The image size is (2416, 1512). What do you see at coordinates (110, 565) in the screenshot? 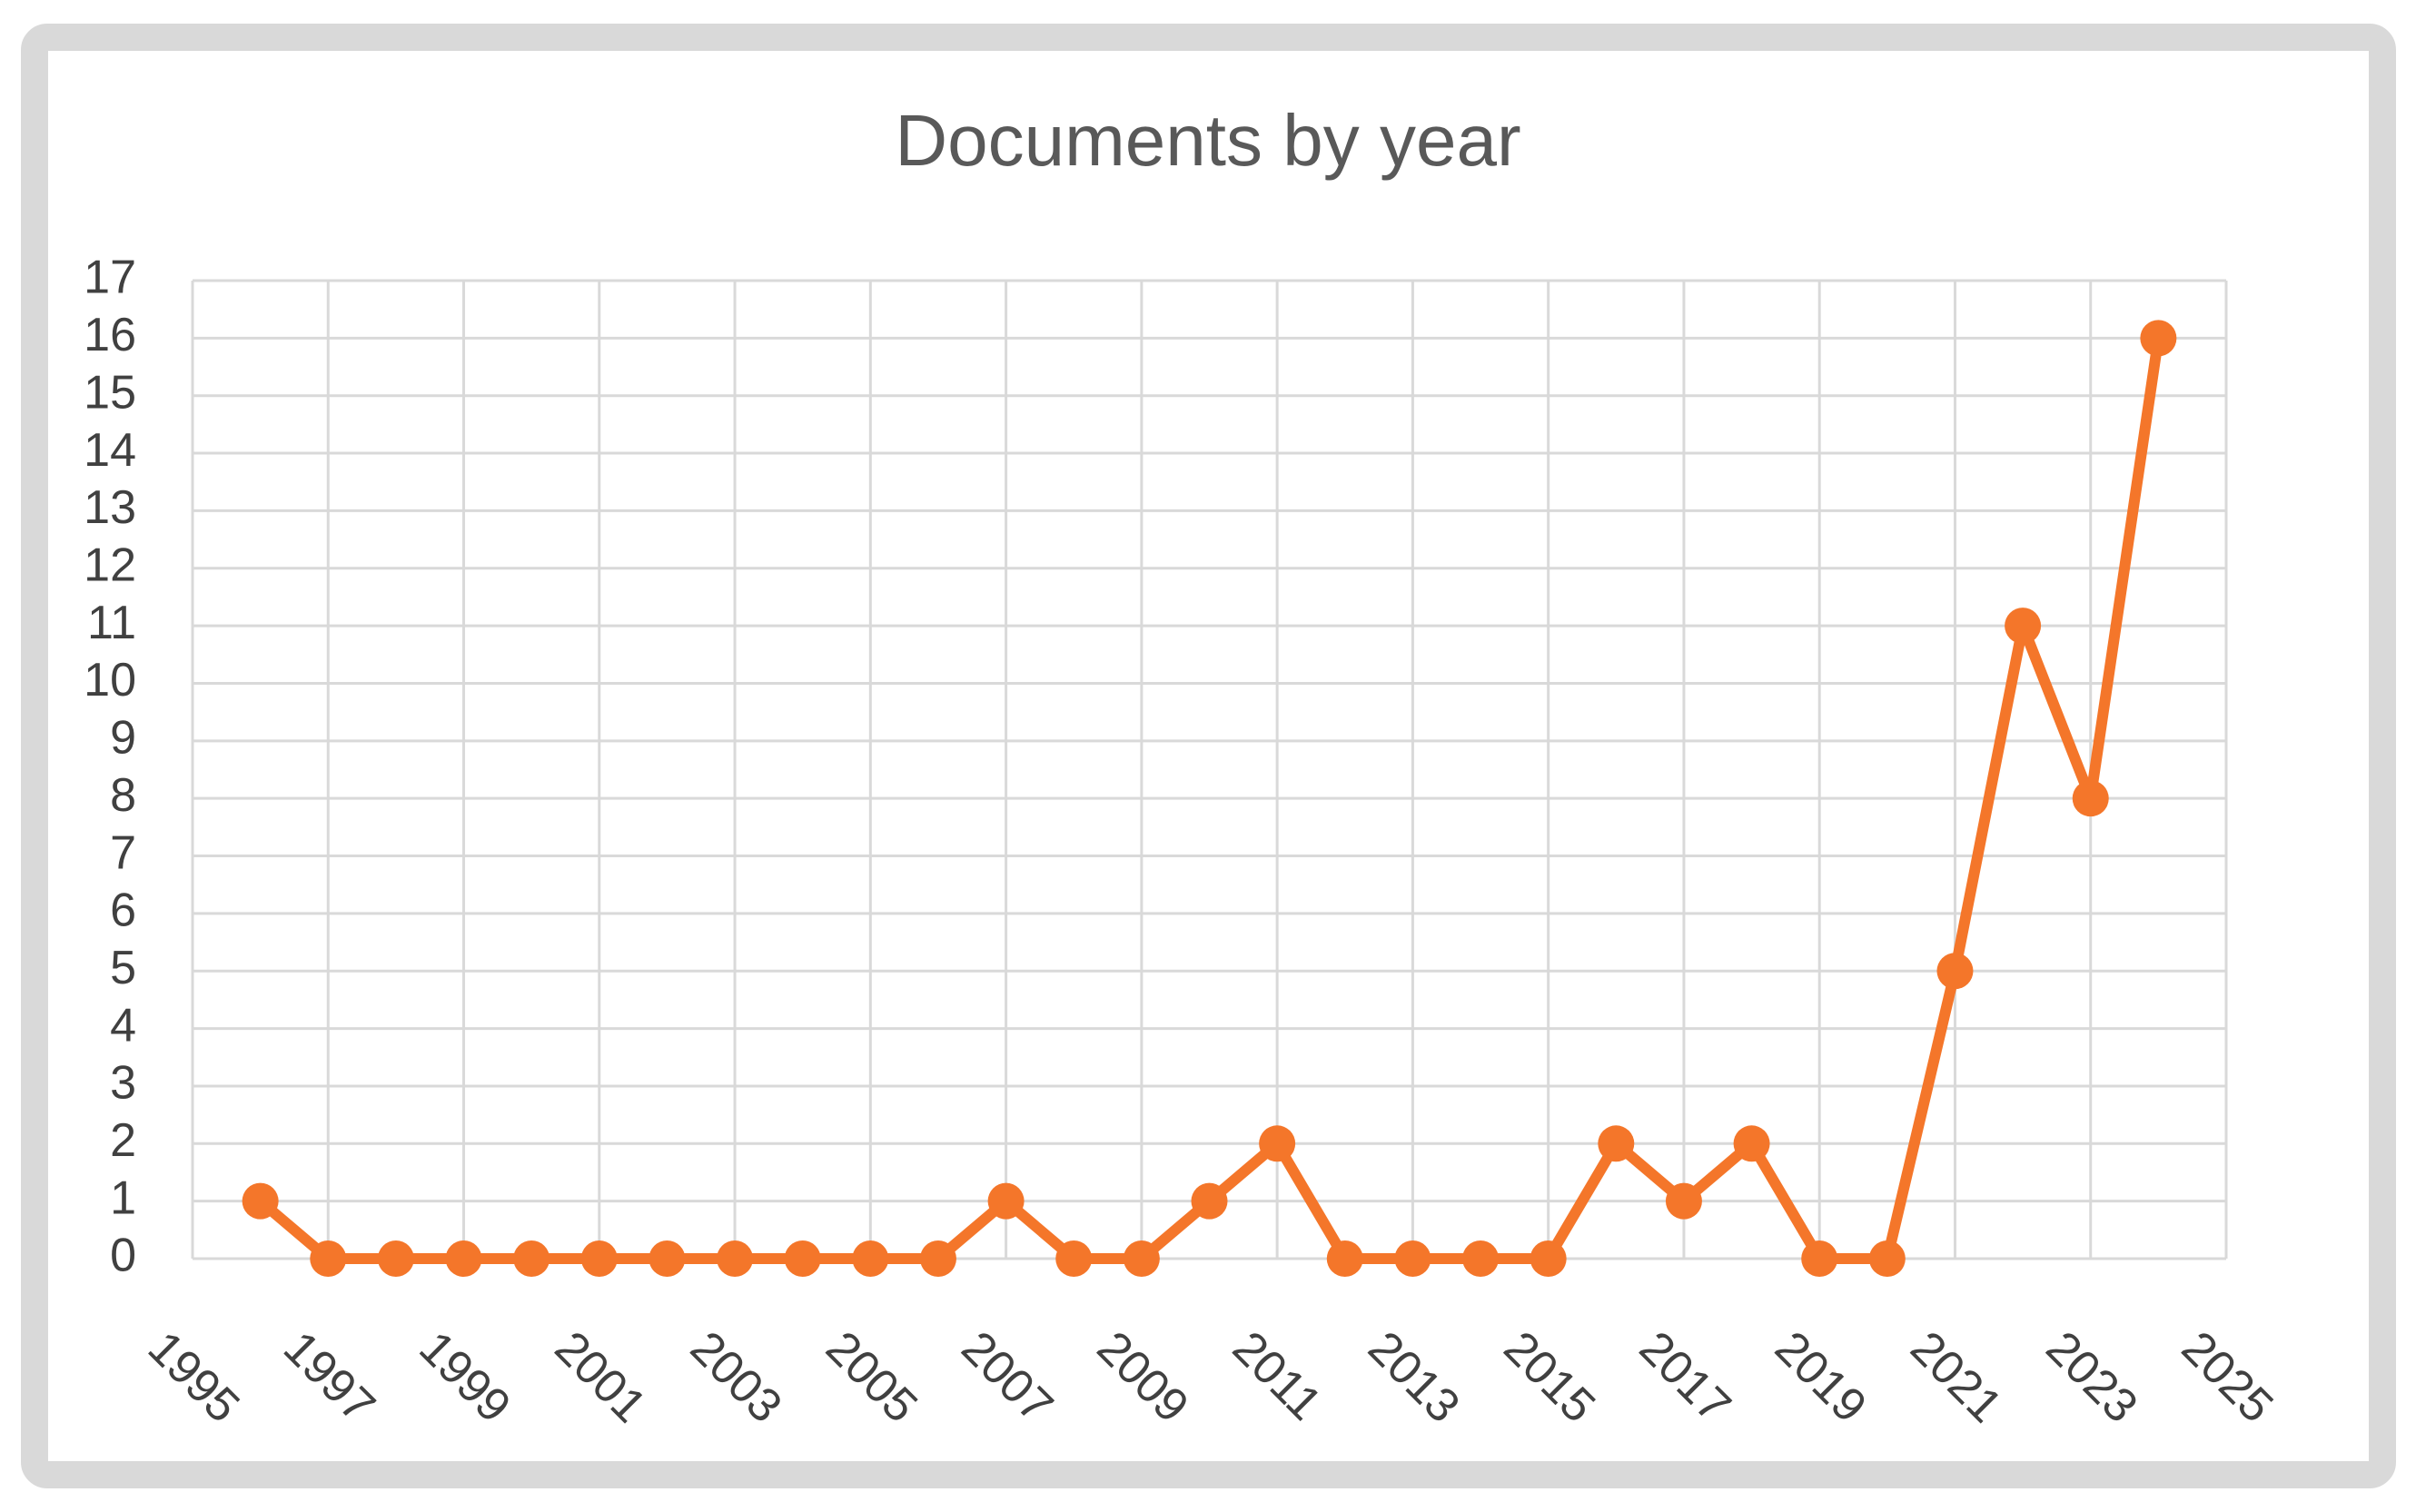
I see `y-tick-label: 12` at bounding box center [110, 565].